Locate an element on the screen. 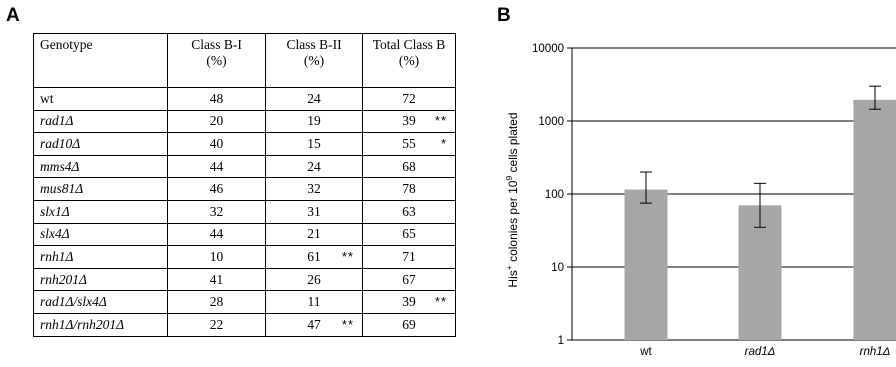  value-text: 20 is located at coordinates (217, 120).